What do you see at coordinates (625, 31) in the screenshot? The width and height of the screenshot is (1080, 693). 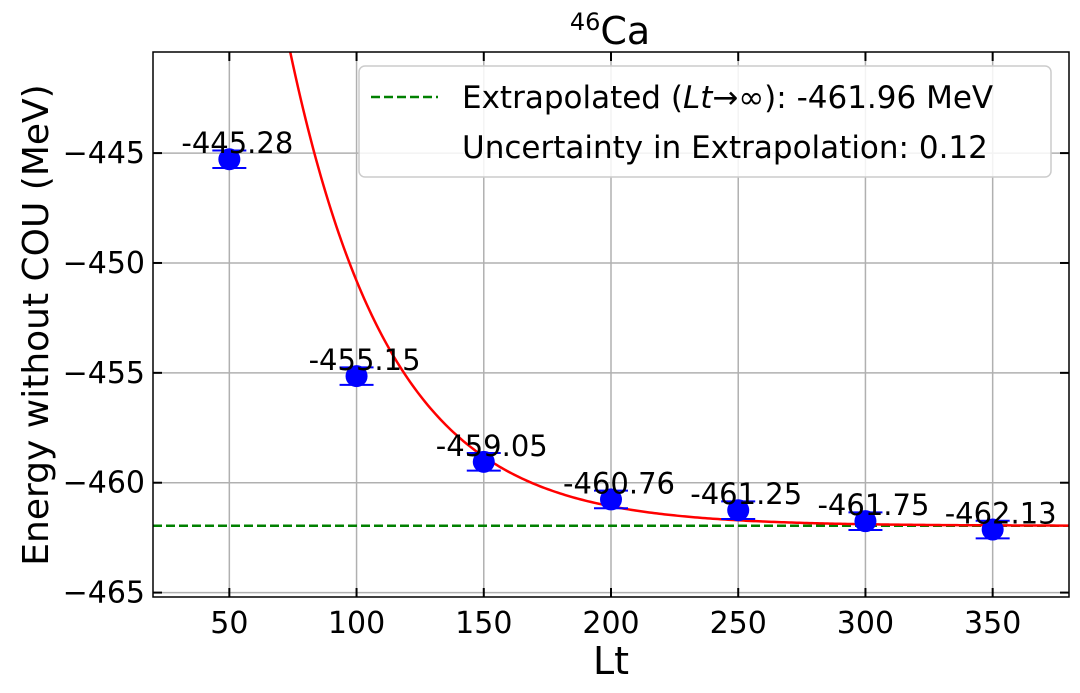 I see `chart-title-main: Ca` at bounding box center [625, 31].